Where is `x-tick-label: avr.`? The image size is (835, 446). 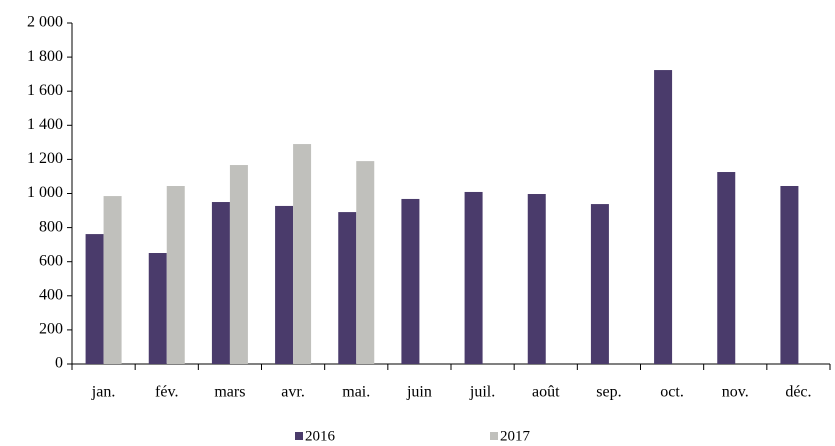 x-tick-label: avr. is located at coordinates (293, 392).